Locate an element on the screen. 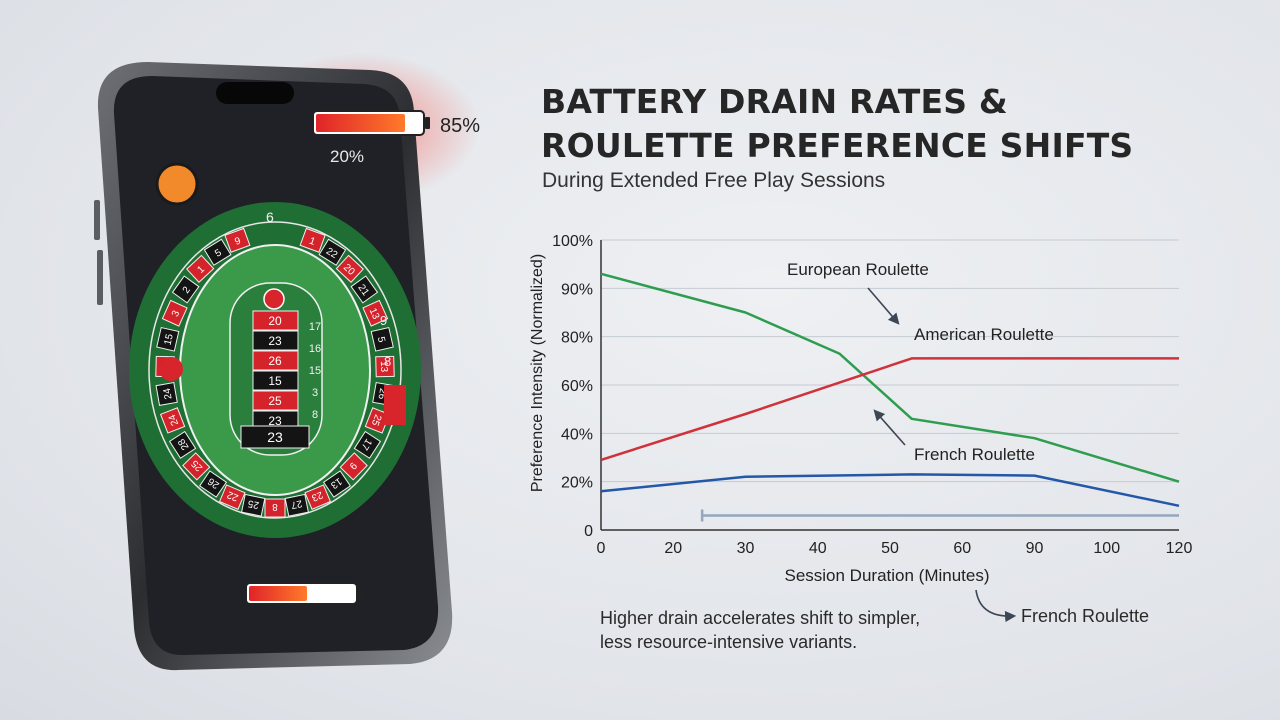  inner-grid-number: 17 is located at coordinates (315, 327).